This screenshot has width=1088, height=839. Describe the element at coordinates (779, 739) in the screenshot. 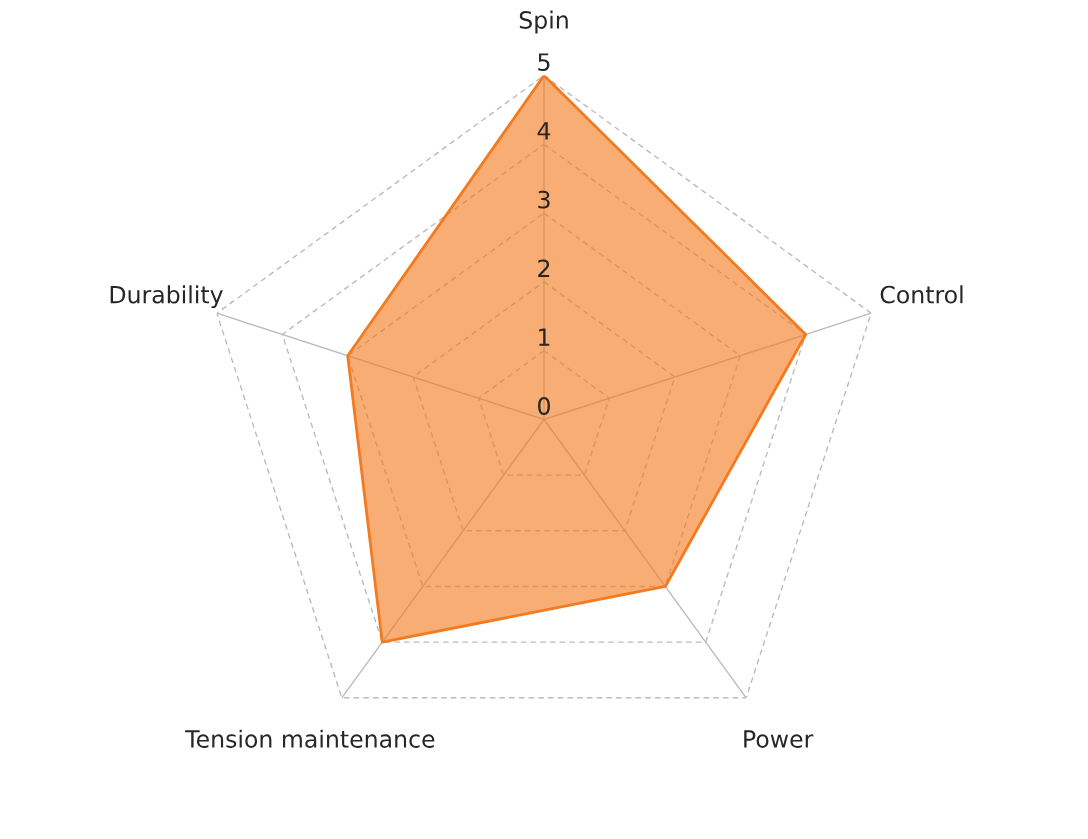

I see `spoke-label: Power` at that location.